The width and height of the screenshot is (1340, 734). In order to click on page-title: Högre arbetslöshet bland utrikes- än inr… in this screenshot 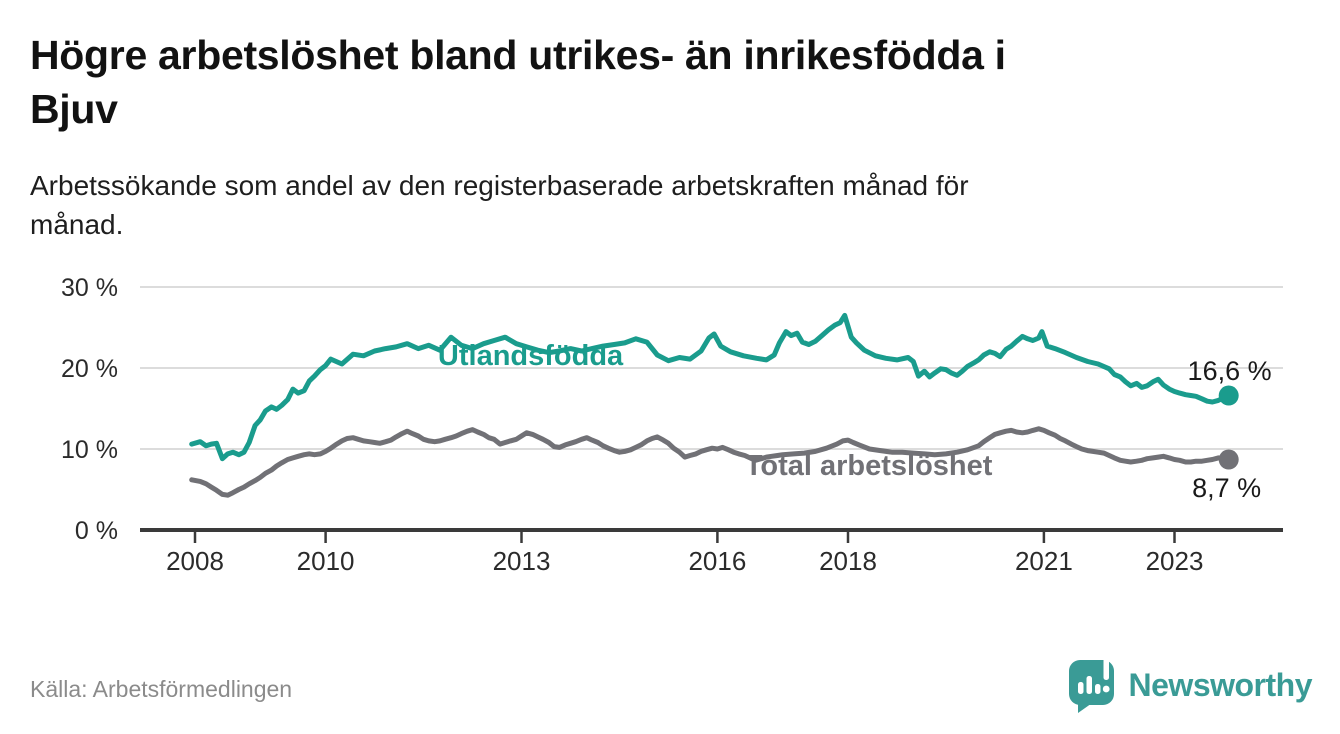, I will do `click(675, 82)`.